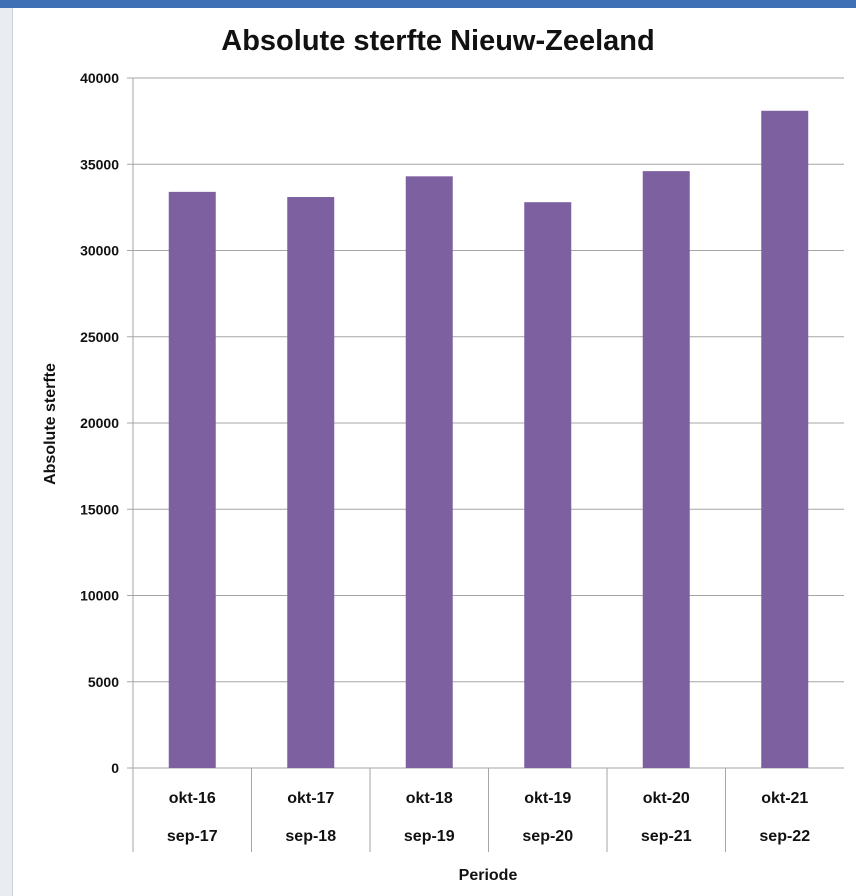  What do you see at coordinates (99, 509) in the screenshot?
I see `y-tick-label: 15000` at bounding box center [99, 509].